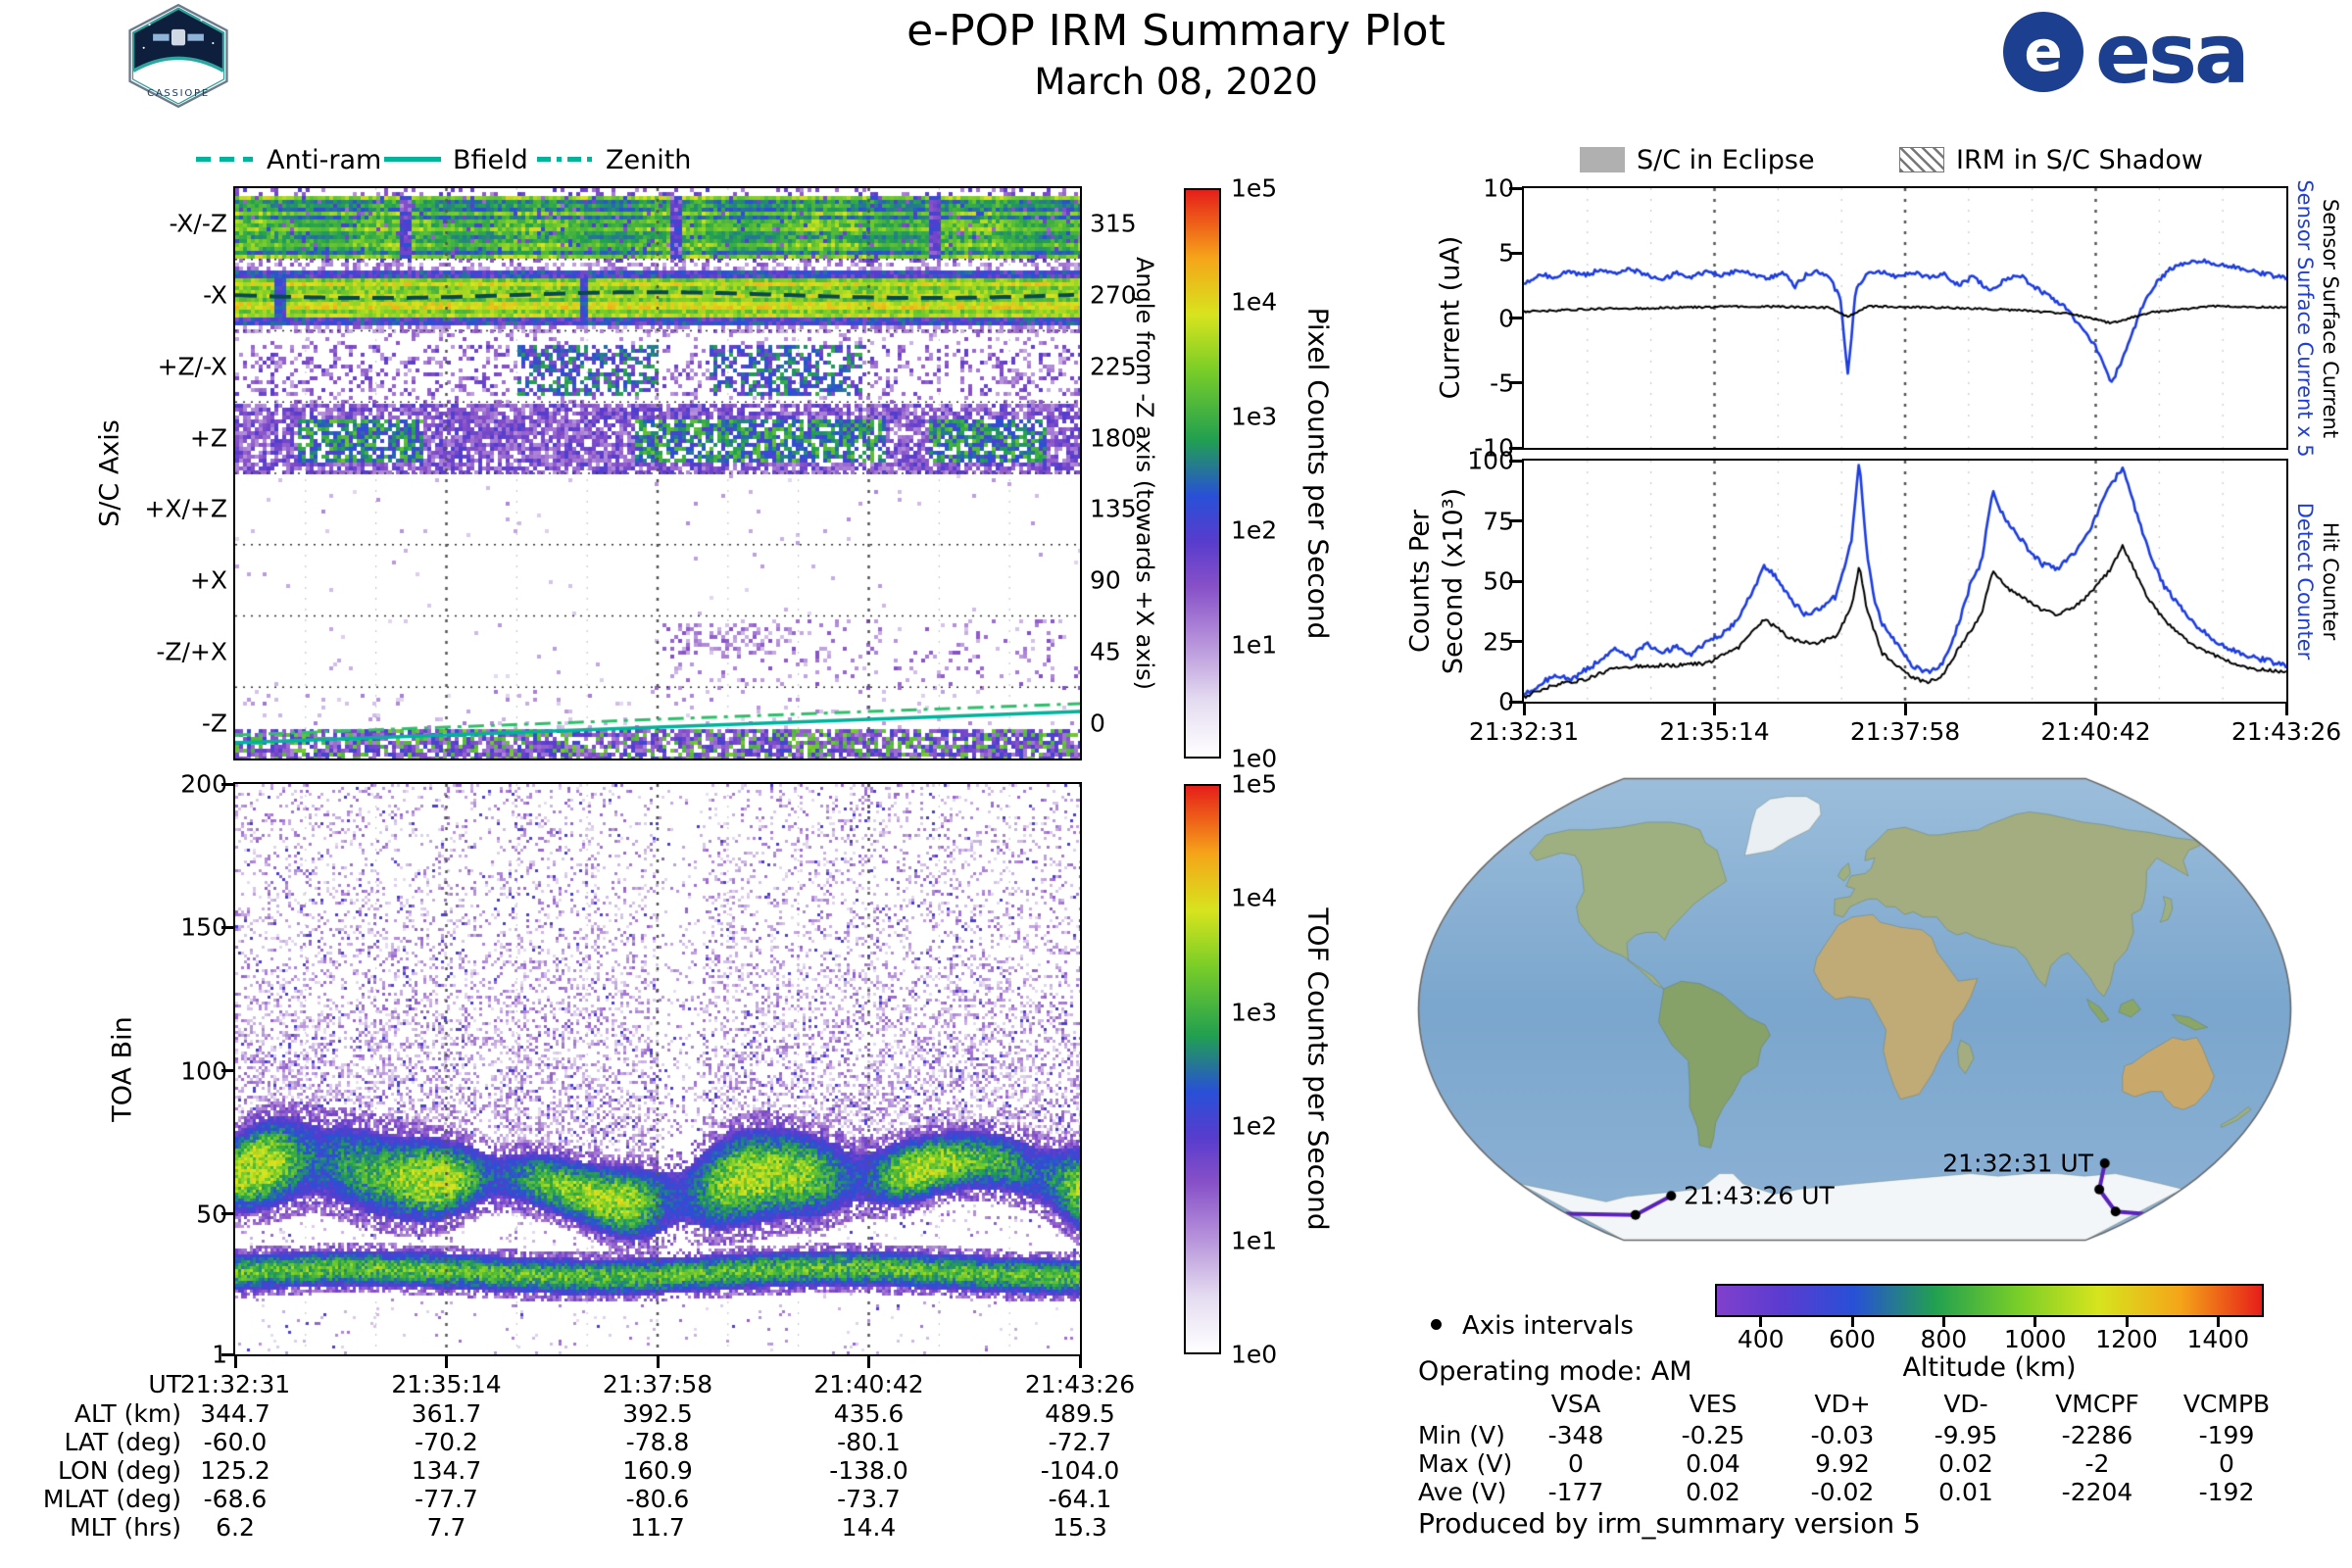 The image size is (2352, 1568). Describe the element at coordinates (1202, 473) in the screenshot. I see `pixel-counts-colorbar` at that location.